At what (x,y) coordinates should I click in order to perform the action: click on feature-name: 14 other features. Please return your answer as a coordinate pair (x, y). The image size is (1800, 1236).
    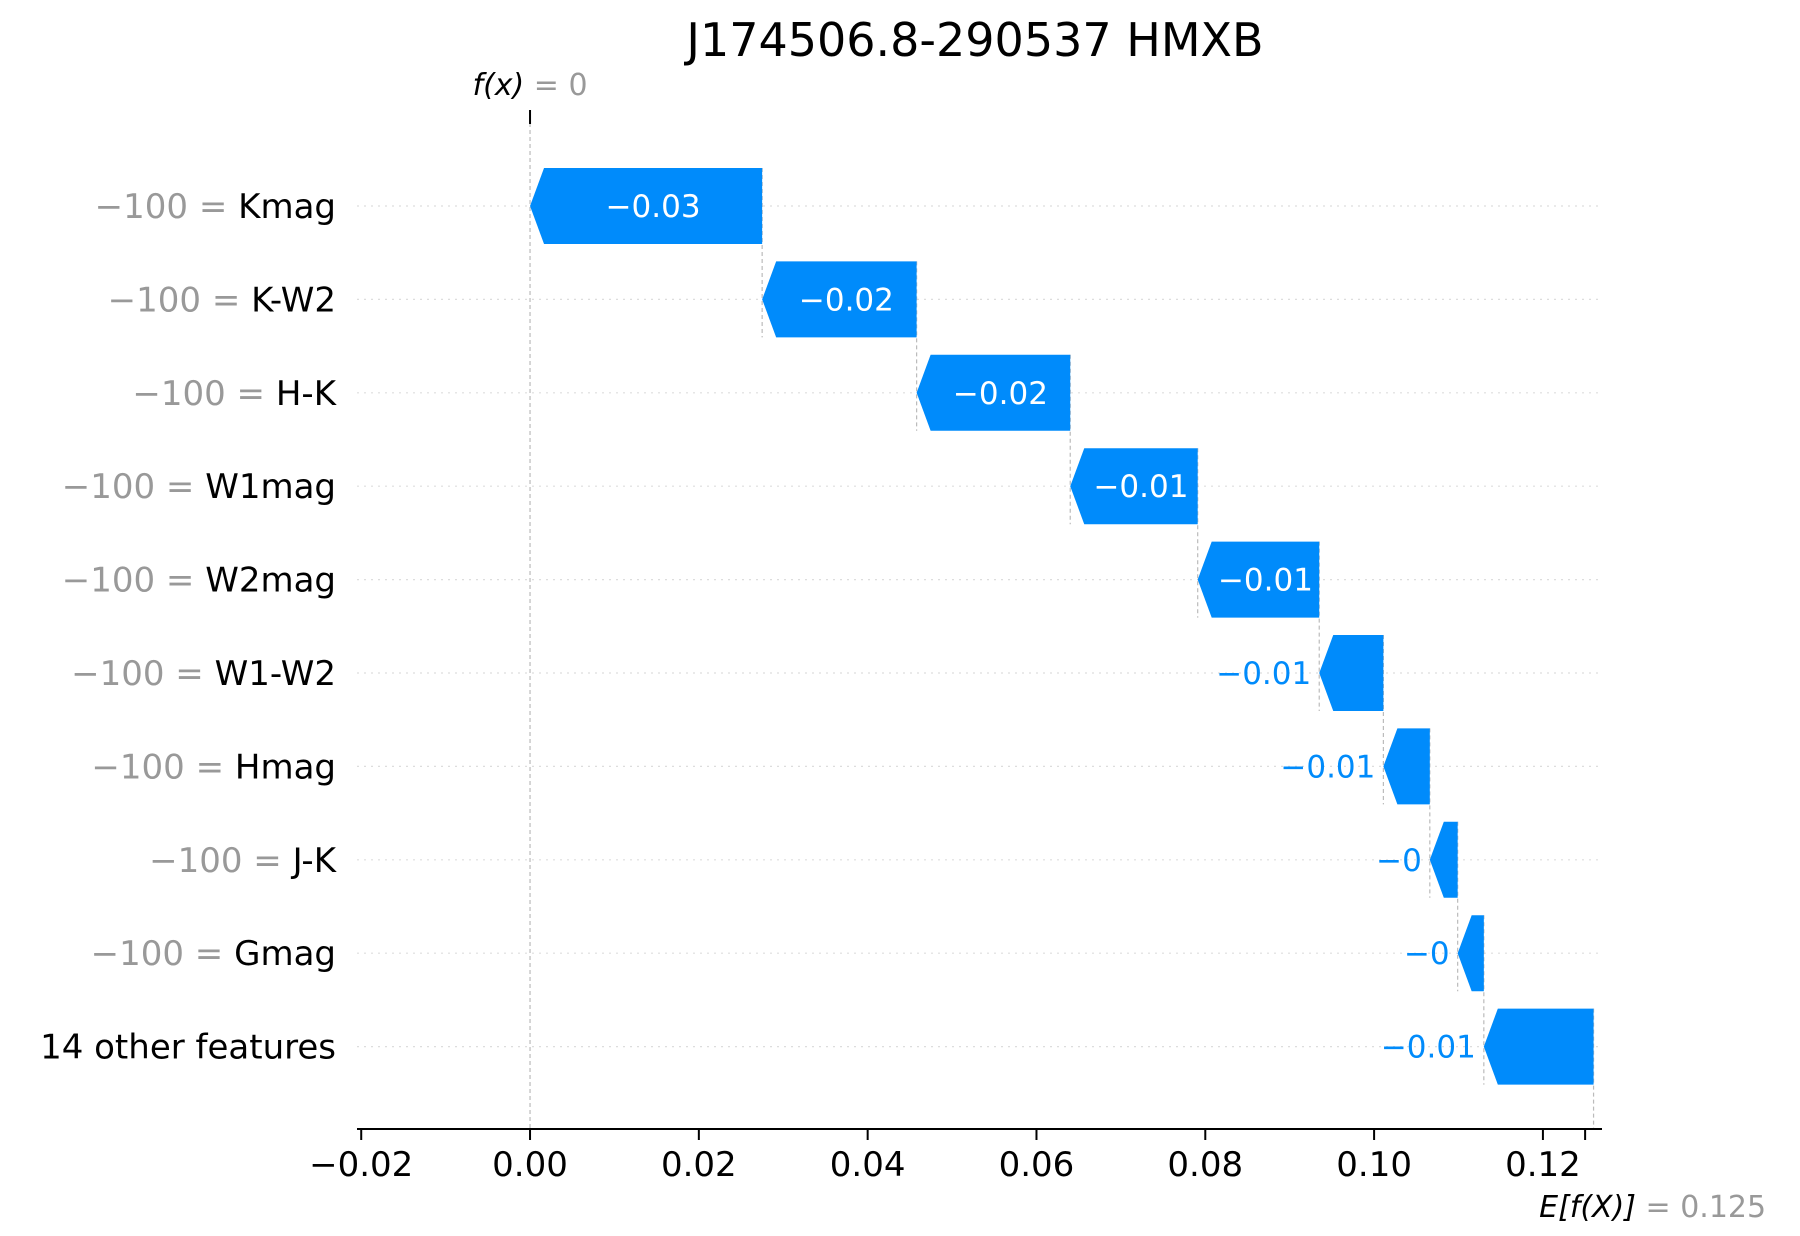
    Looking at the image, I should click on (188, 1048).